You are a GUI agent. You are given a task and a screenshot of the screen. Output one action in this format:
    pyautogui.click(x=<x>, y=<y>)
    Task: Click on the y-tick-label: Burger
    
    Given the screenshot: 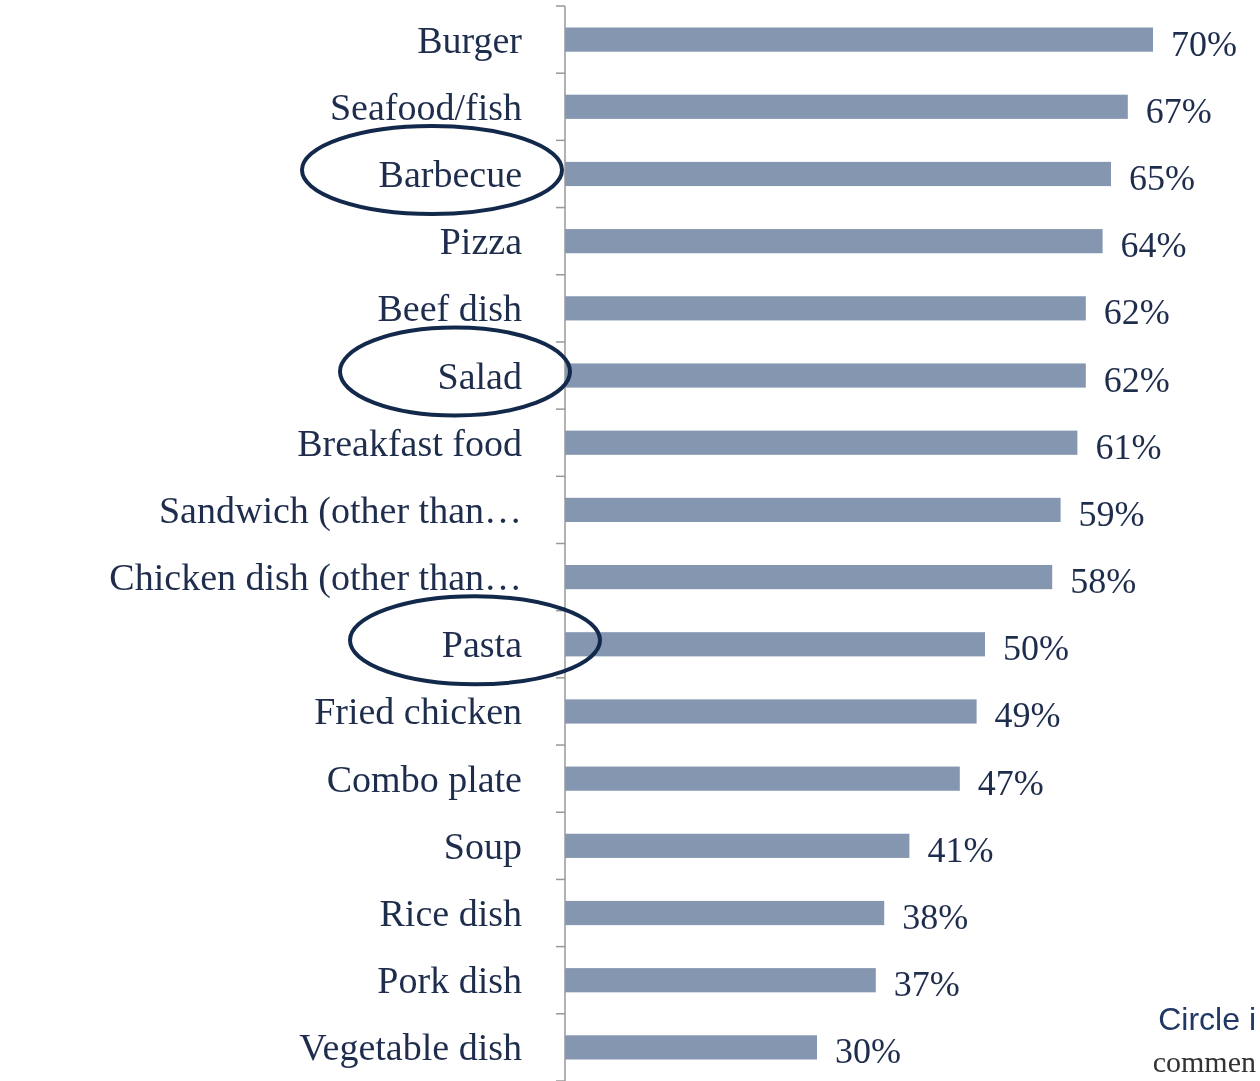 What is the action you would take?
    pyautogui.click(x=470, y=39)
    